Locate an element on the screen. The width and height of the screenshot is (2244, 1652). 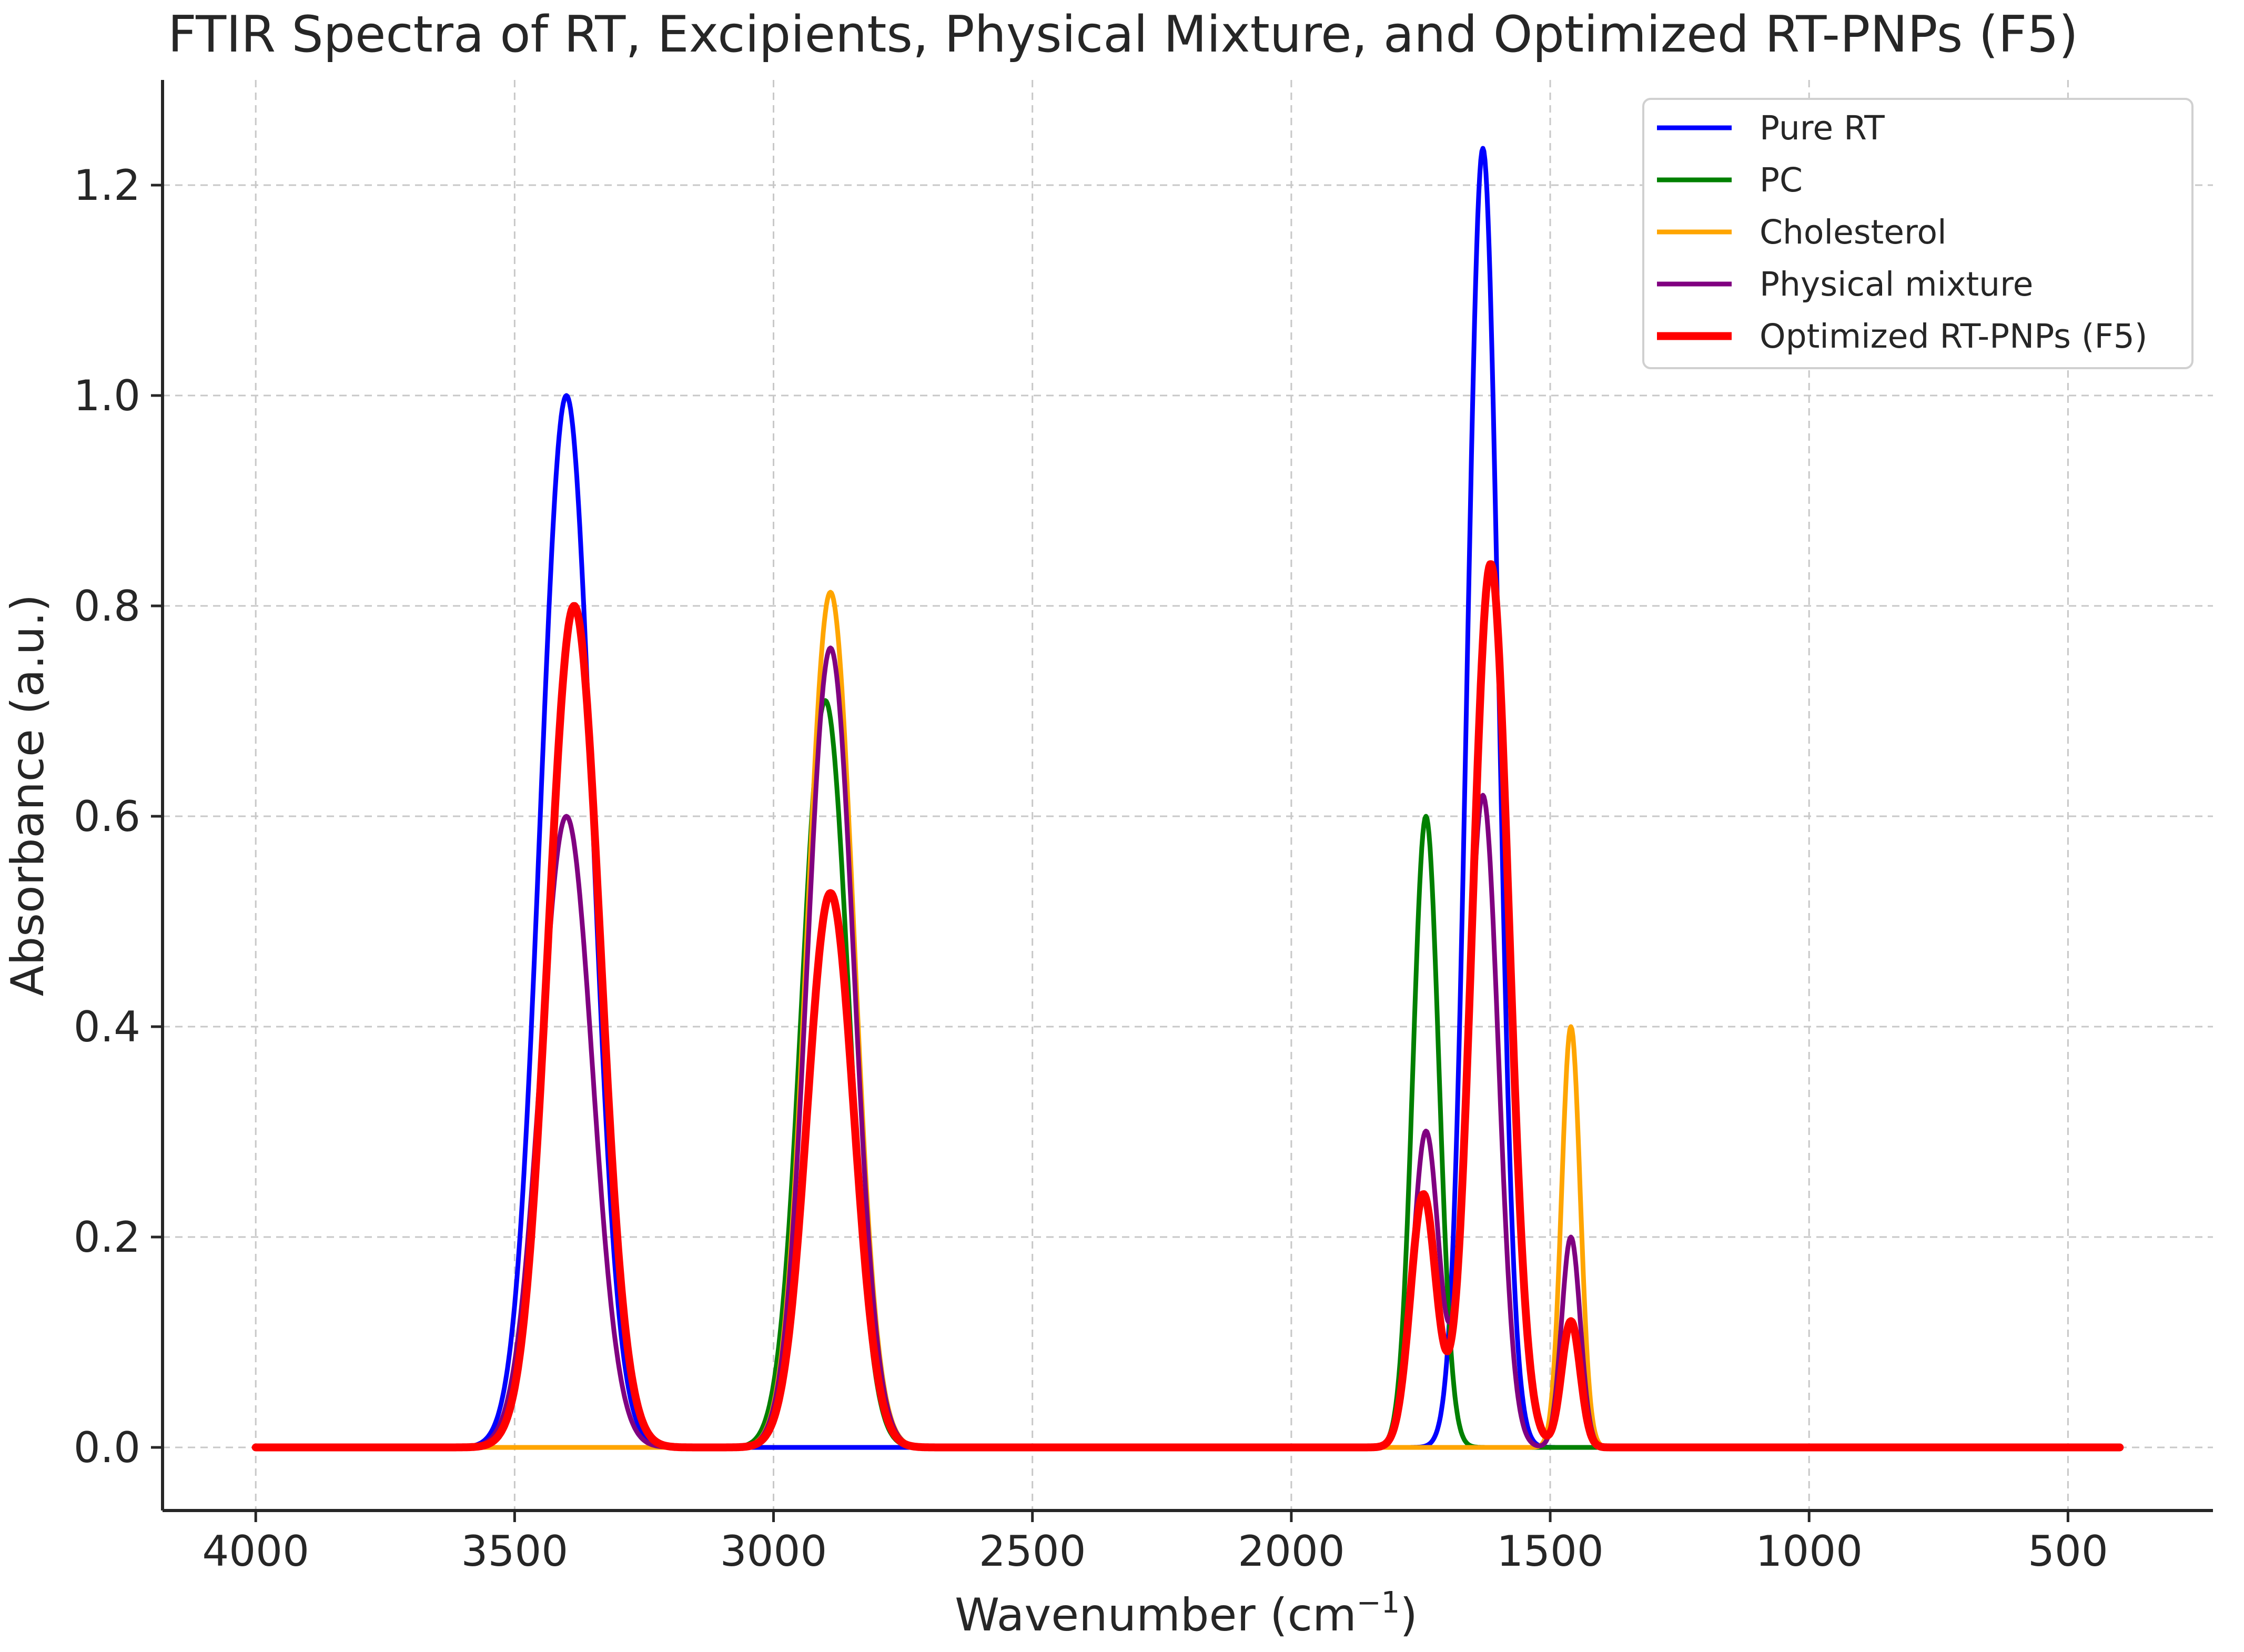
x-tick-label: 500 is located at coordinates (2068, 1551).